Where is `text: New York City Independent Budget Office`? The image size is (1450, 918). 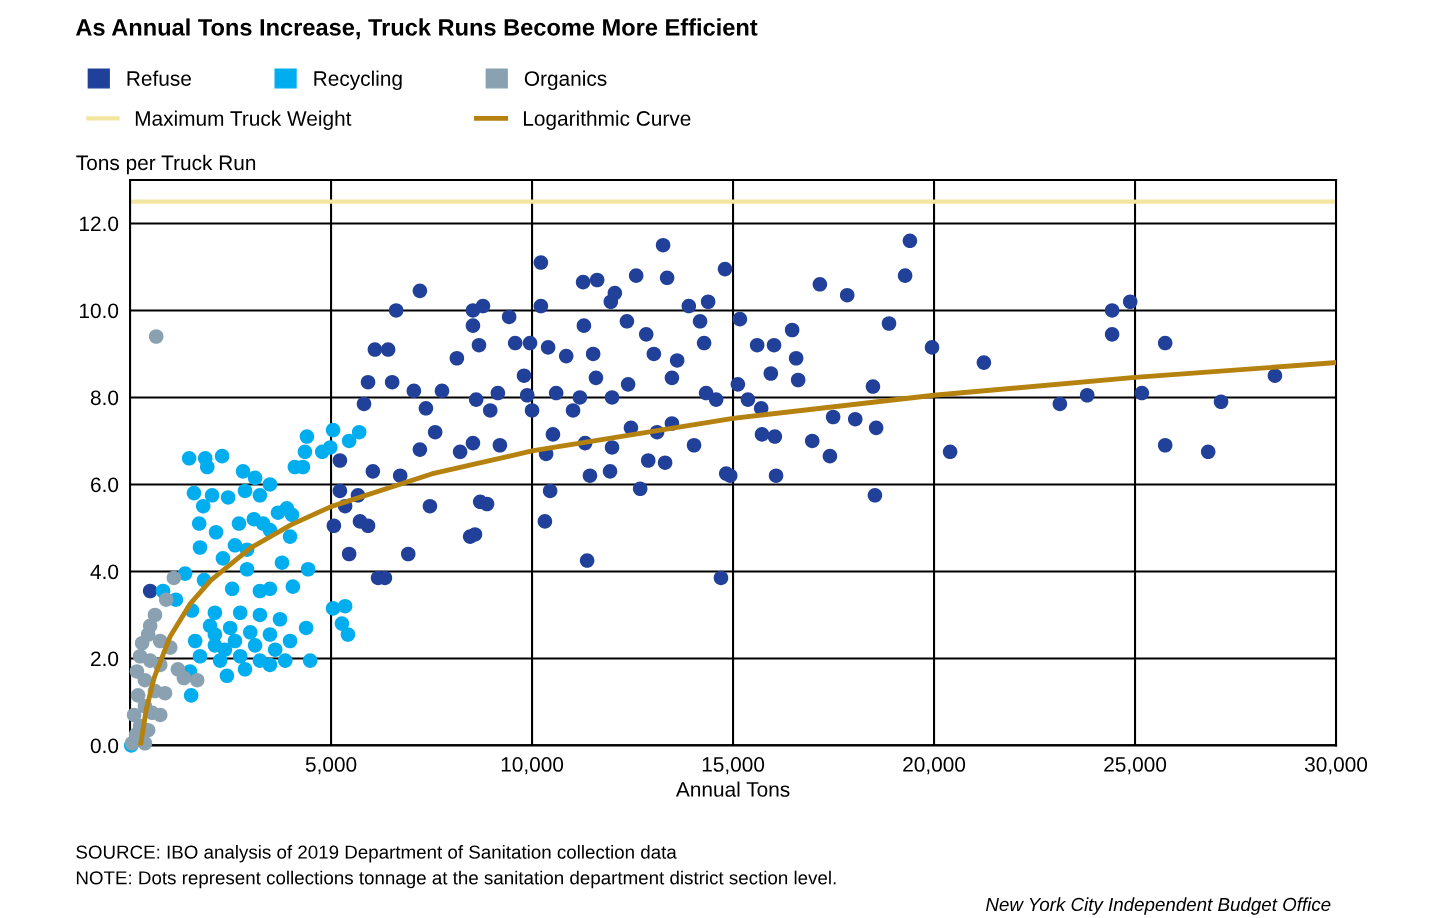 text: New York City Independent Budget Office is located at coordinates (1158, 906).